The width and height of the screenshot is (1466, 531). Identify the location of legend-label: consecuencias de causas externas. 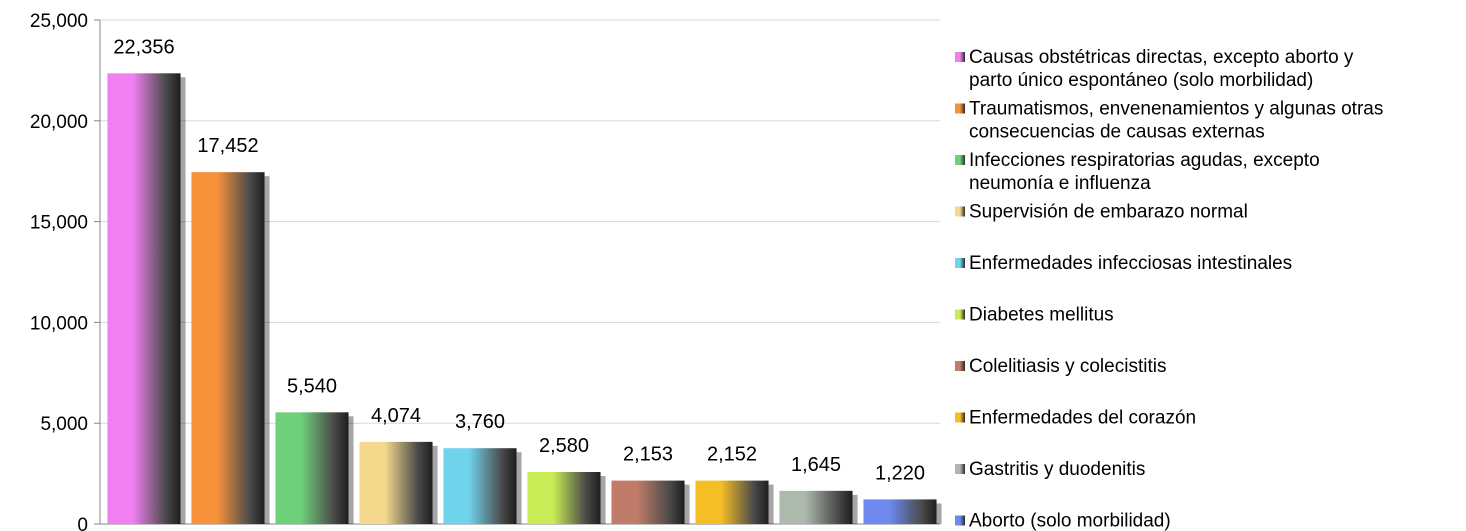
(1117, 132).